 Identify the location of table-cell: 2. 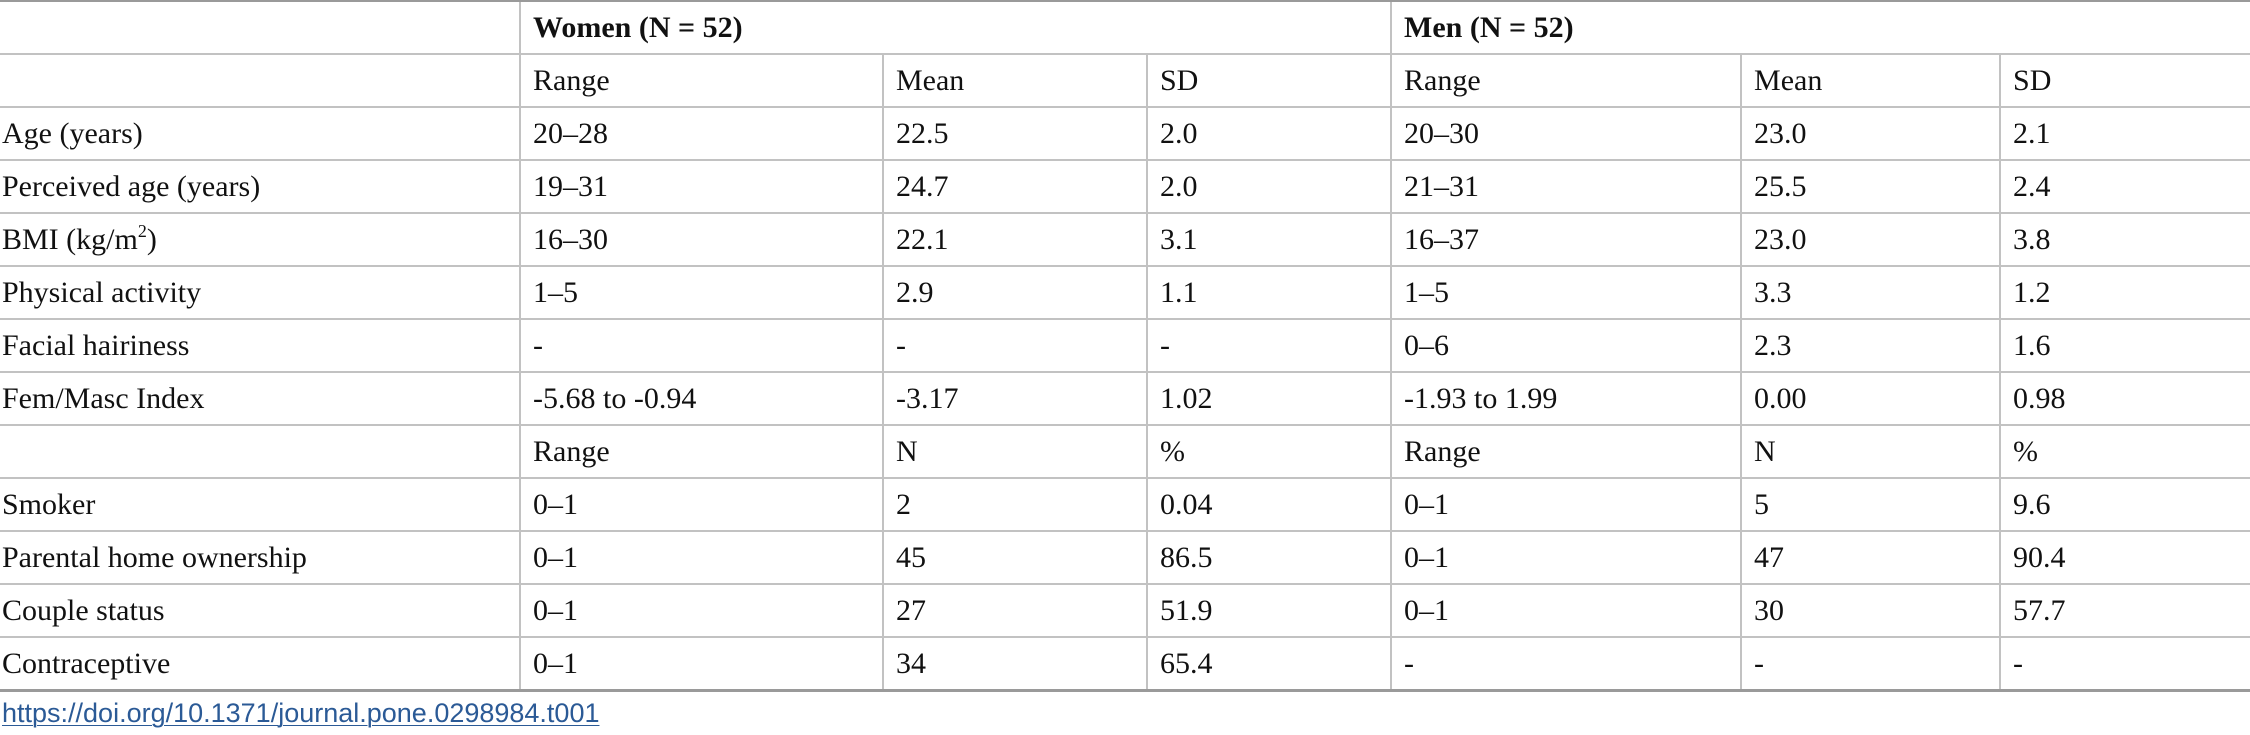
(1014, 504).